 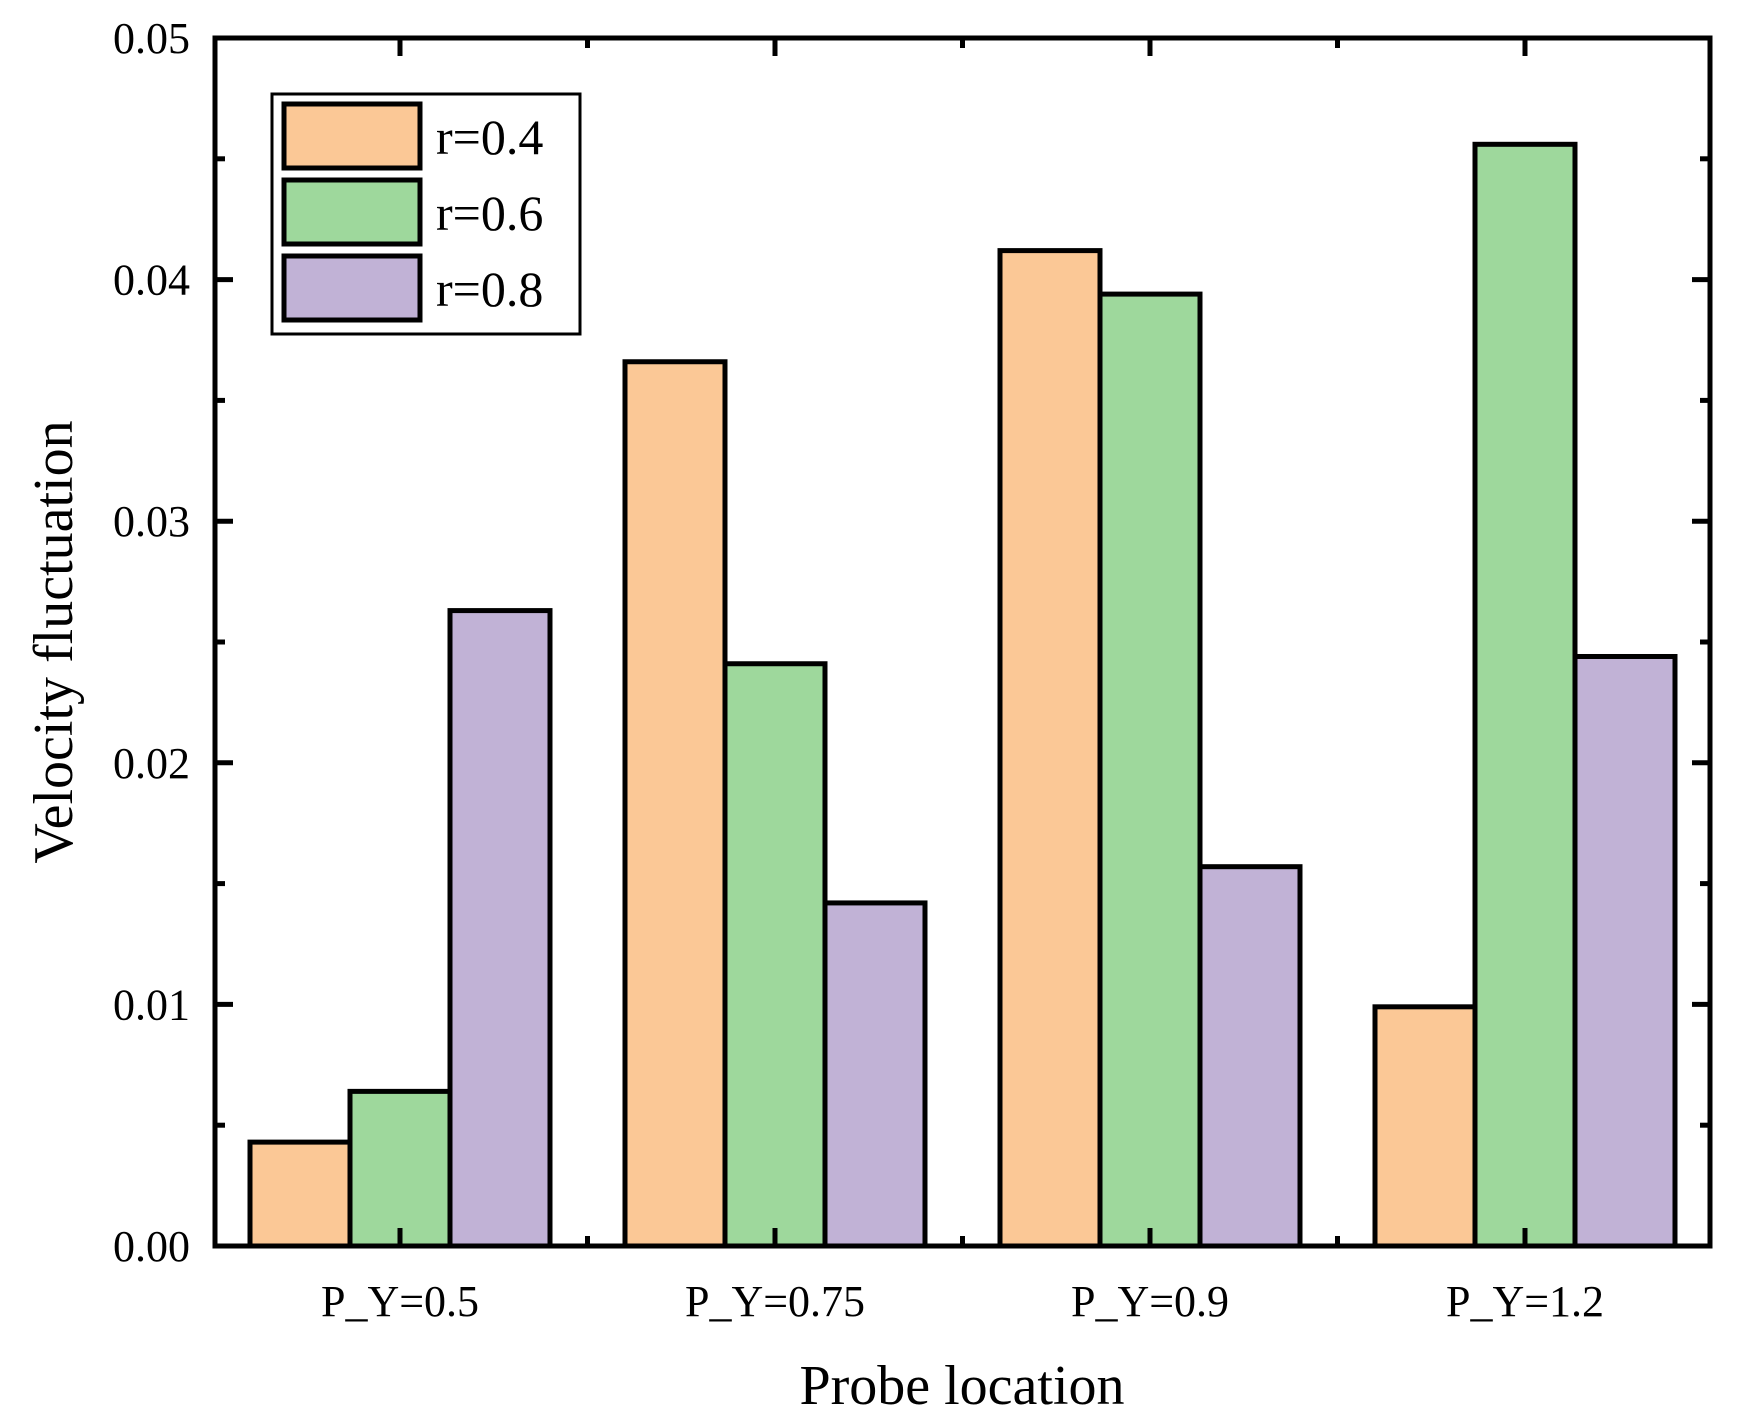 I want to click on y-tick-label: 0.01, so click(x=151, y=1004).